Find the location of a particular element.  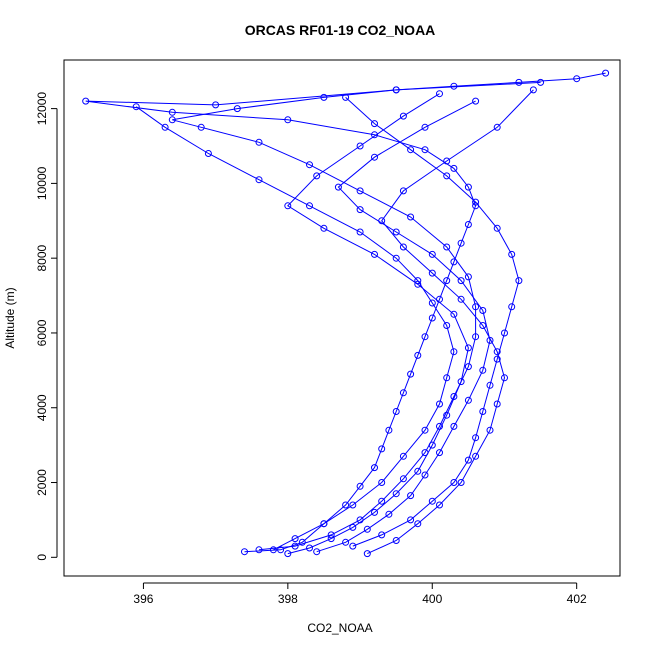

y-tick-label: 4000 is located at coordinates (42, 407).